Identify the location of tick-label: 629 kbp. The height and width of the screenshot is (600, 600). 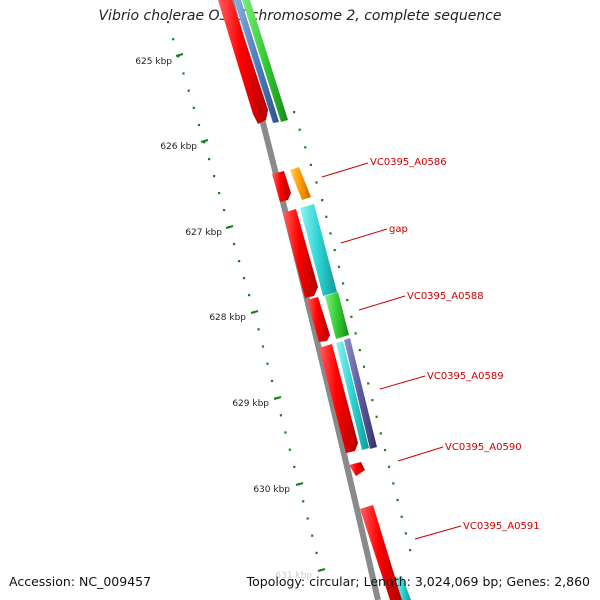
(250, 404).